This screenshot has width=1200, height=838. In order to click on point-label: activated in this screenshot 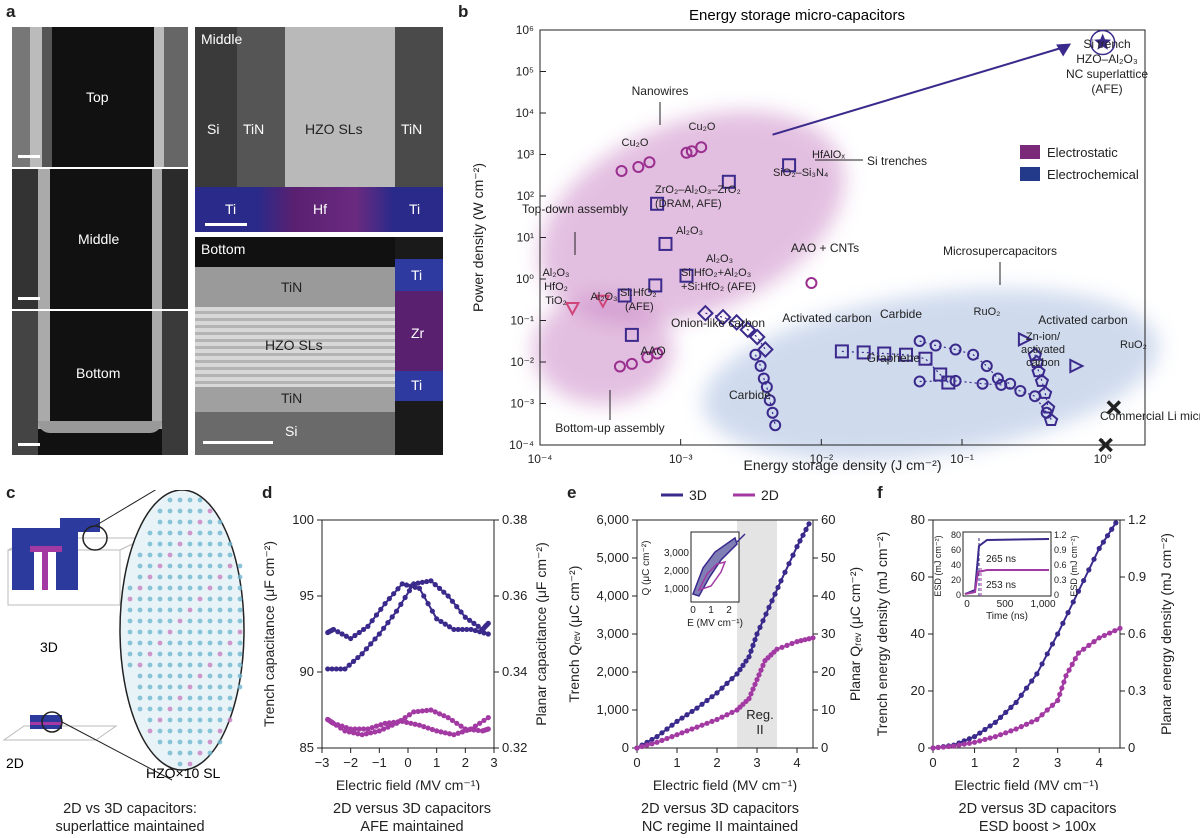, I will do `click(1043, 350)`.